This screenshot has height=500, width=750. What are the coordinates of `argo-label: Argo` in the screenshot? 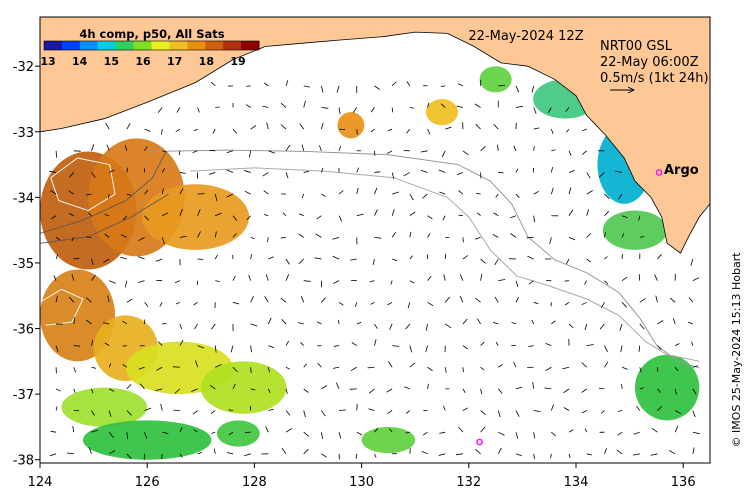 It's located at (681, 170).